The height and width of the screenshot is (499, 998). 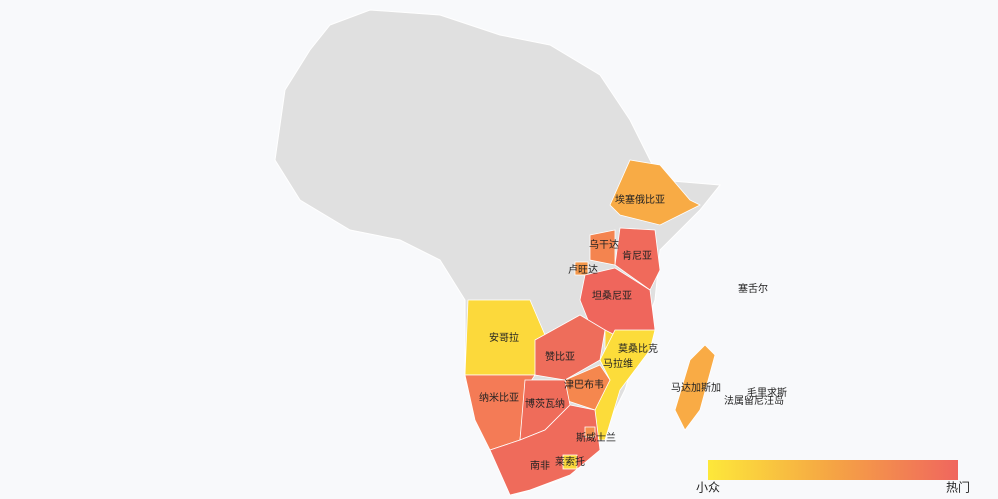 What do you see at coordinates (545, 403) in the screenshot?
I see `region-label: 博茨瓦纳` at bounding box center [545, 403].